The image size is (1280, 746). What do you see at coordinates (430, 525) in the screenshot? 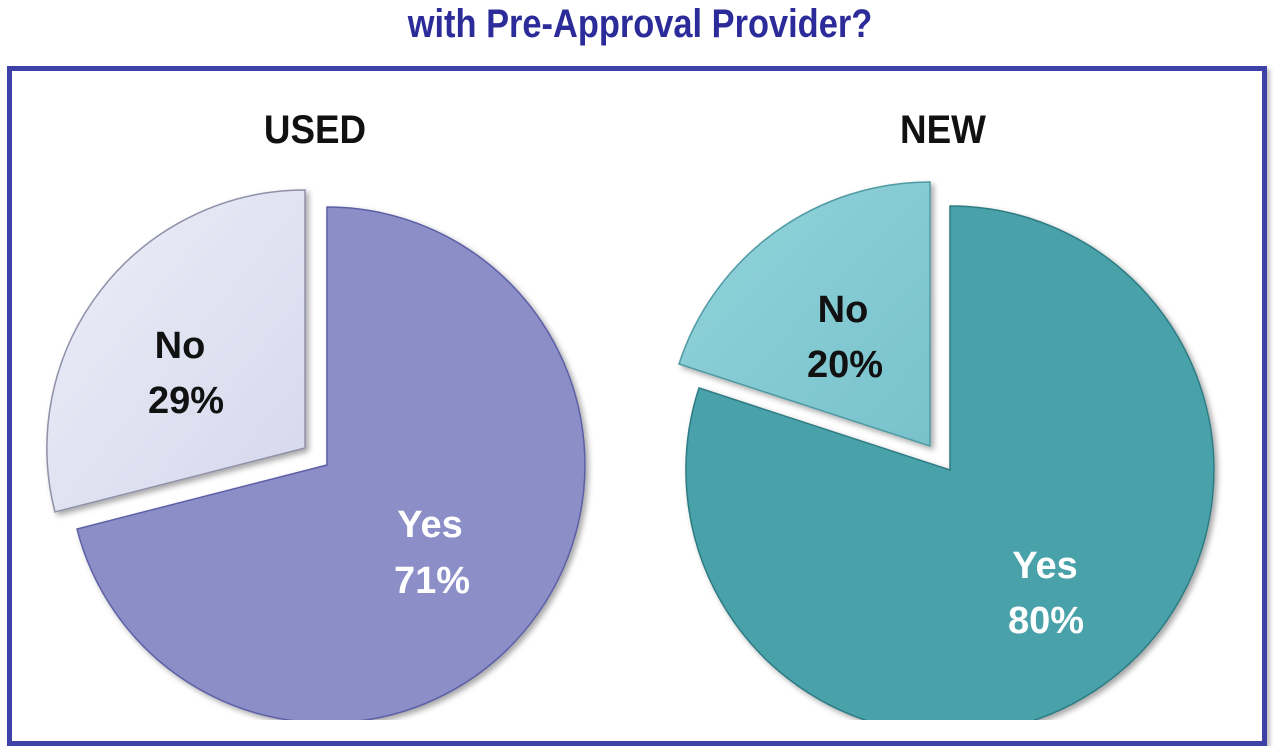
I see `used-yes-label: Yes` at bounding box center [430, 525].